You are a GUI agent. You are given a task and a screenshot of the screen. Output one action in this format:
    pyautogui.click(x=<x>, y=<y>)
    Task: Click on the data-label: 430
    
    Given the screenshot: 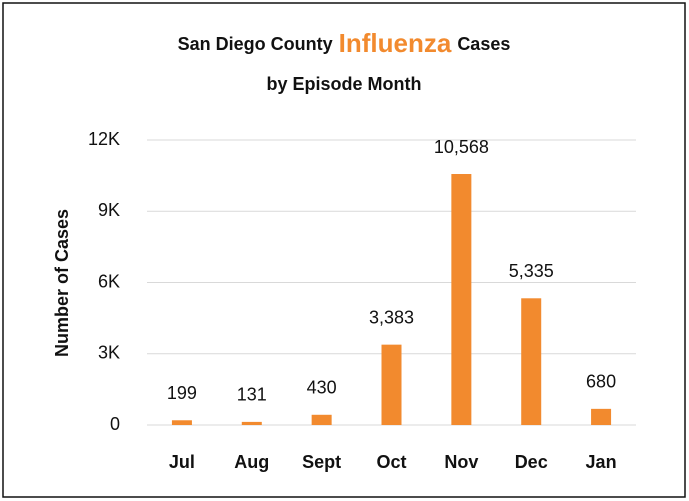 What is the action you would take?
    pyautogui.click(x=322, y=388)
    